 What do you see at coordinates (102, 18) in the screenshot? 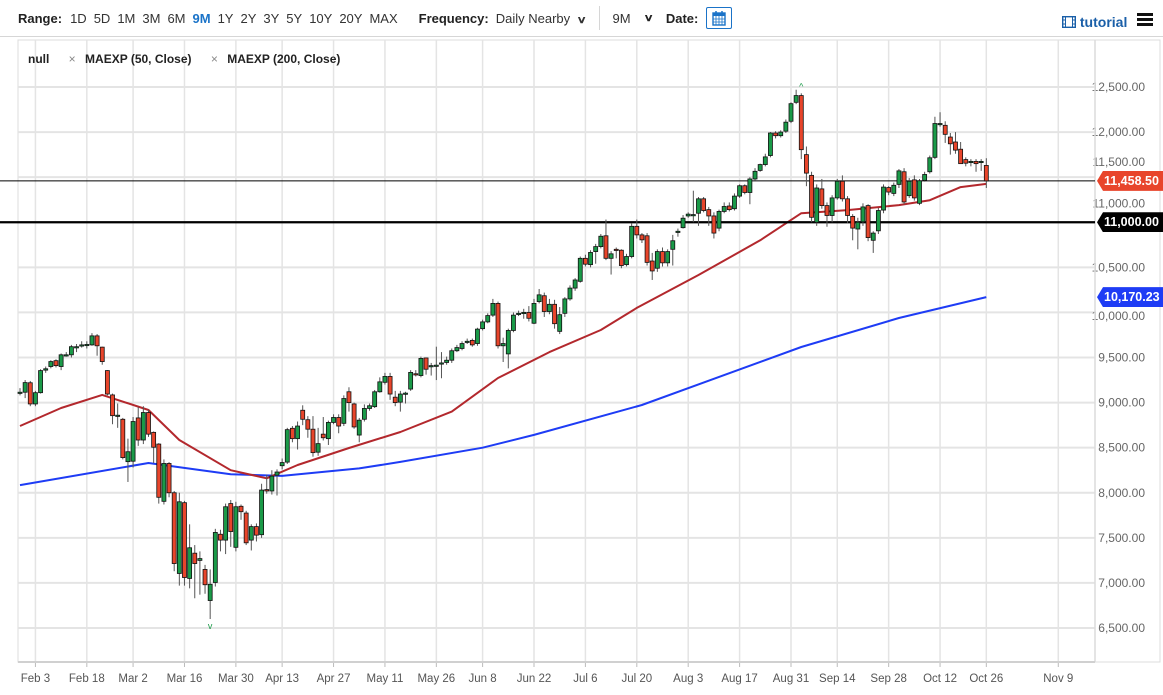
I see `range-button-5d: 5D` at bounding box center [102, 18].